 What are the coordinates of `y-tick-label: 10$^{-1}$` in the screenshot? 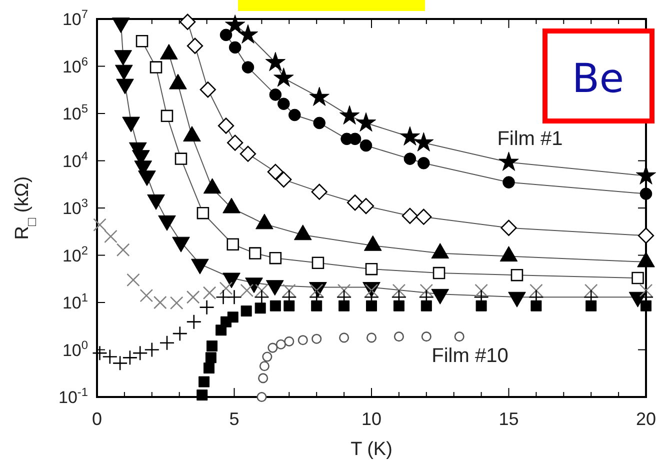 It's located at (73, 396).